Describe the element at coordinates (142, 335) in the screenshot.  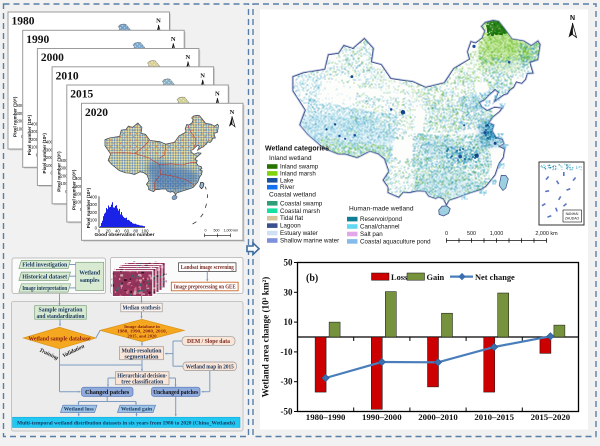
I see `svg-text: 2015, and 2020` at that location.